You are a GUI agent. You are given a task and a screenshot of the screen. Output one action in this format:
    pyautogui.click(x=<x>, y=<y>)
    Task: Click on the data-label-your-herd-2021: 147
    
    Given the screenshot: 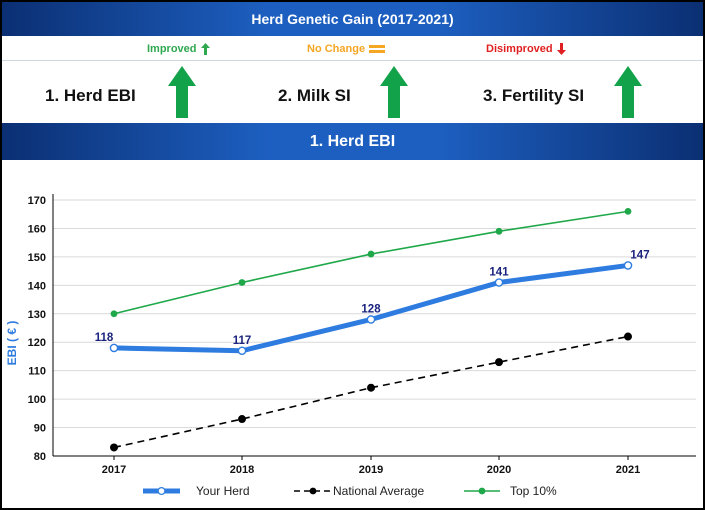 What is the action you would take?
    pyautogui.click(x=639, y=255)
    